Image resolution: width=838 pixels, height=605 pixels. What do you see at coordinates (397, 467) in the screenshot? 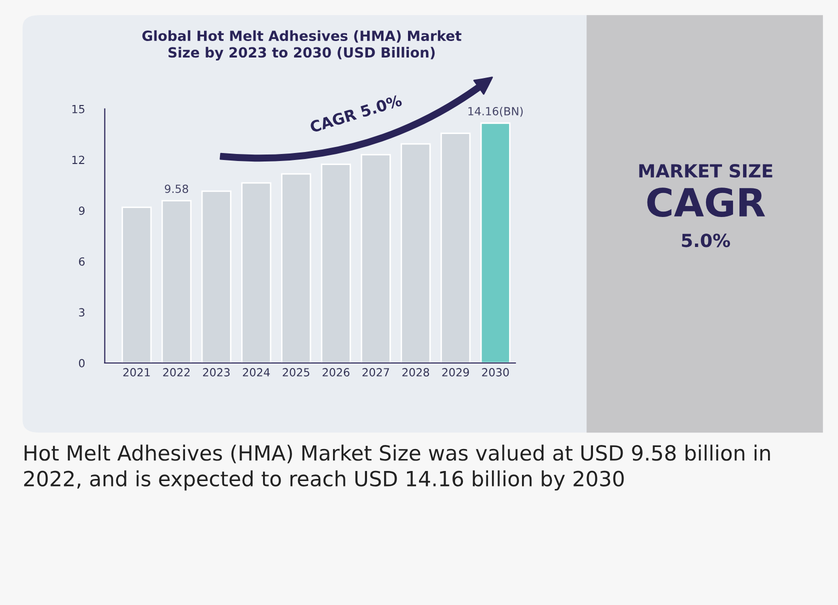
I see `text: Hot Melt Adhesives (HMA) Market Size was valued at USD 9.58 billion in 2022, and is expected to reach USD 14.16 billion by 2030` at bounding box center [397, 467].